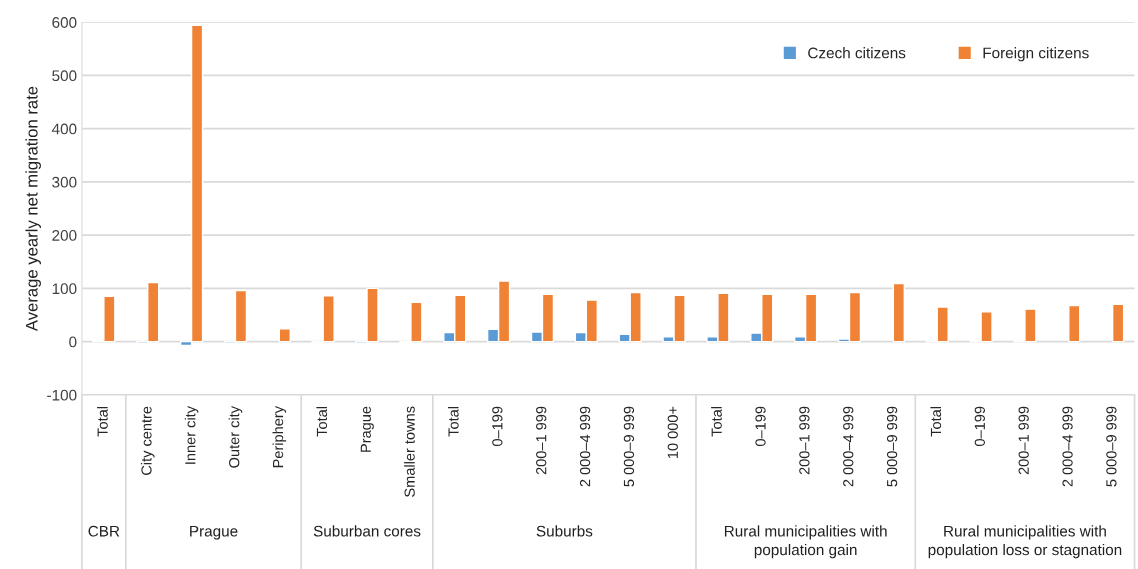  What do you see at coordinates (672, 432) in the screenshot?
I see `x-tick-label: 10 000+` at bounding box center [672, 432].